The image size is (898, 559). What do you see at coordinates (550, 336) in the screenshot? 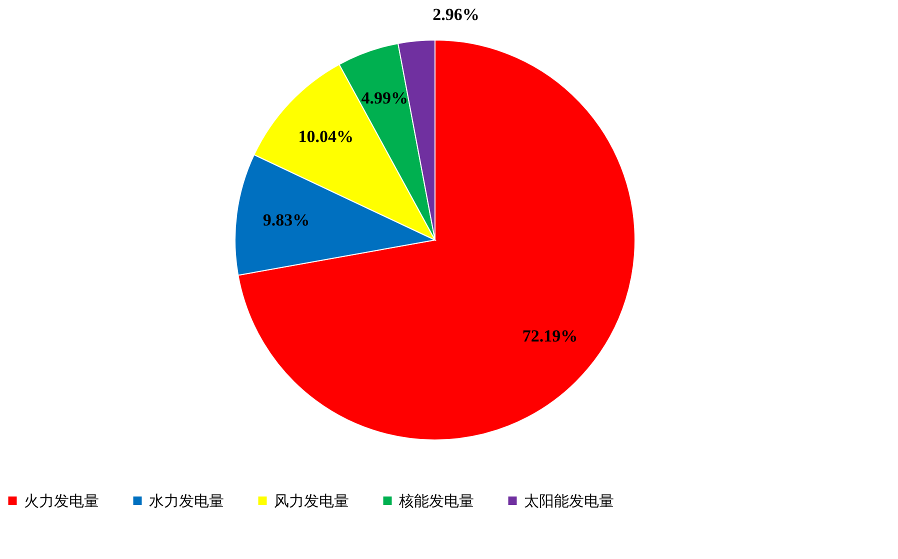
I see `data-label: 72.19%` at bounding box center [550, 336].